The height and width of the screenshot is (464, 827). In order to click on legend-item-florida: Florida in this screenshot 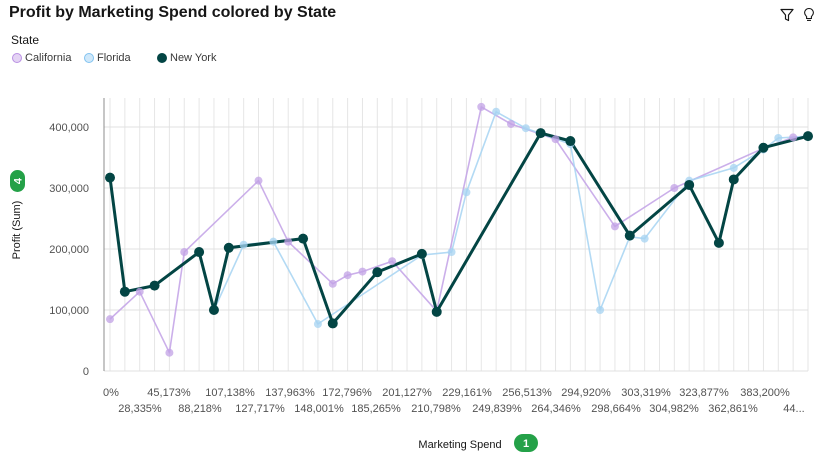, I will do `click(107, 58)`.